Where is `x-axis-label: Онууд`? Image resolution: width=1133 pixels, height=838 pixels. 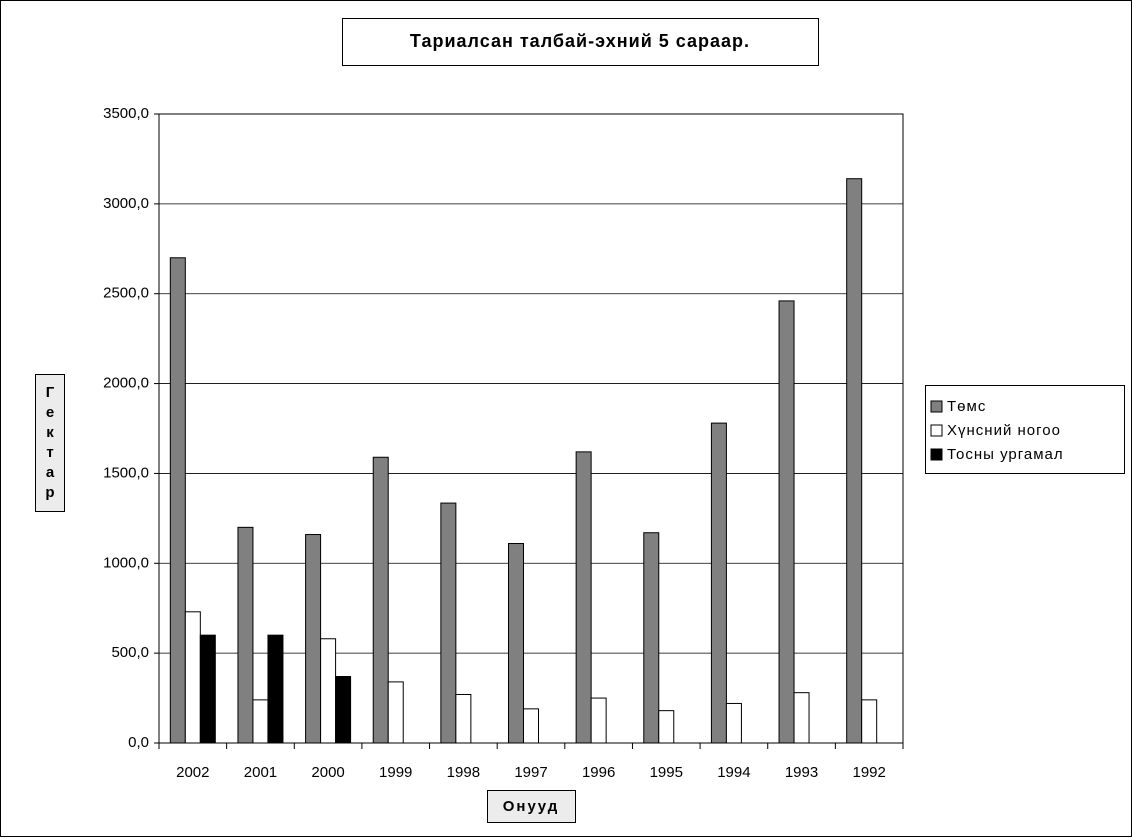 x-axis-label: Онууд is located at coordinates (531, 806).